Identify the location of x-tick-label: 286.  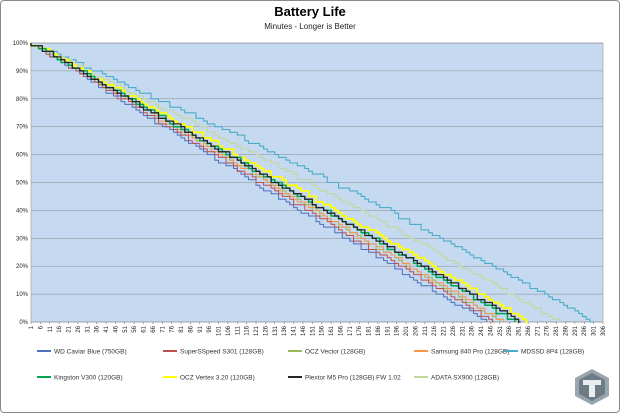
(566, 330).